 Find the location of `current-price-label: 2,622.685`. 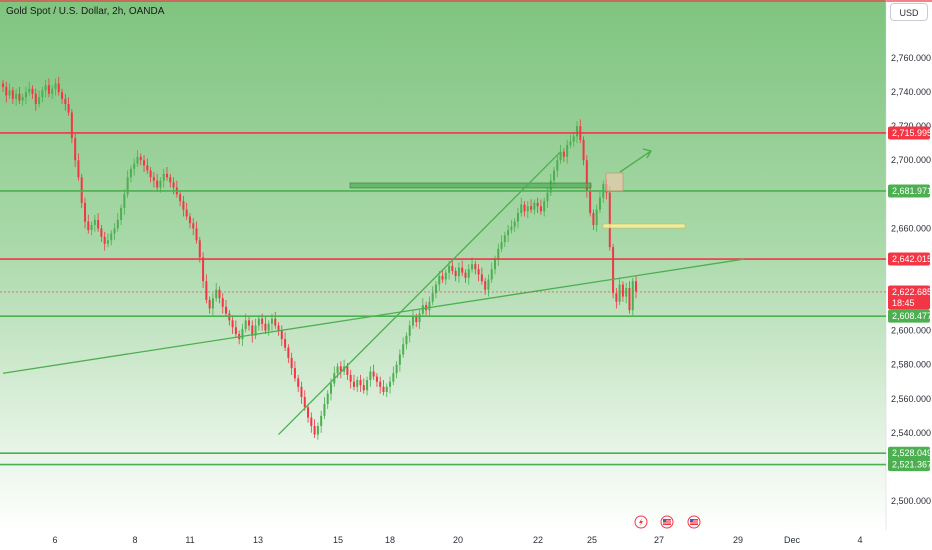

current-price-label: 2,622.685 is located at coordinates (912, 292).